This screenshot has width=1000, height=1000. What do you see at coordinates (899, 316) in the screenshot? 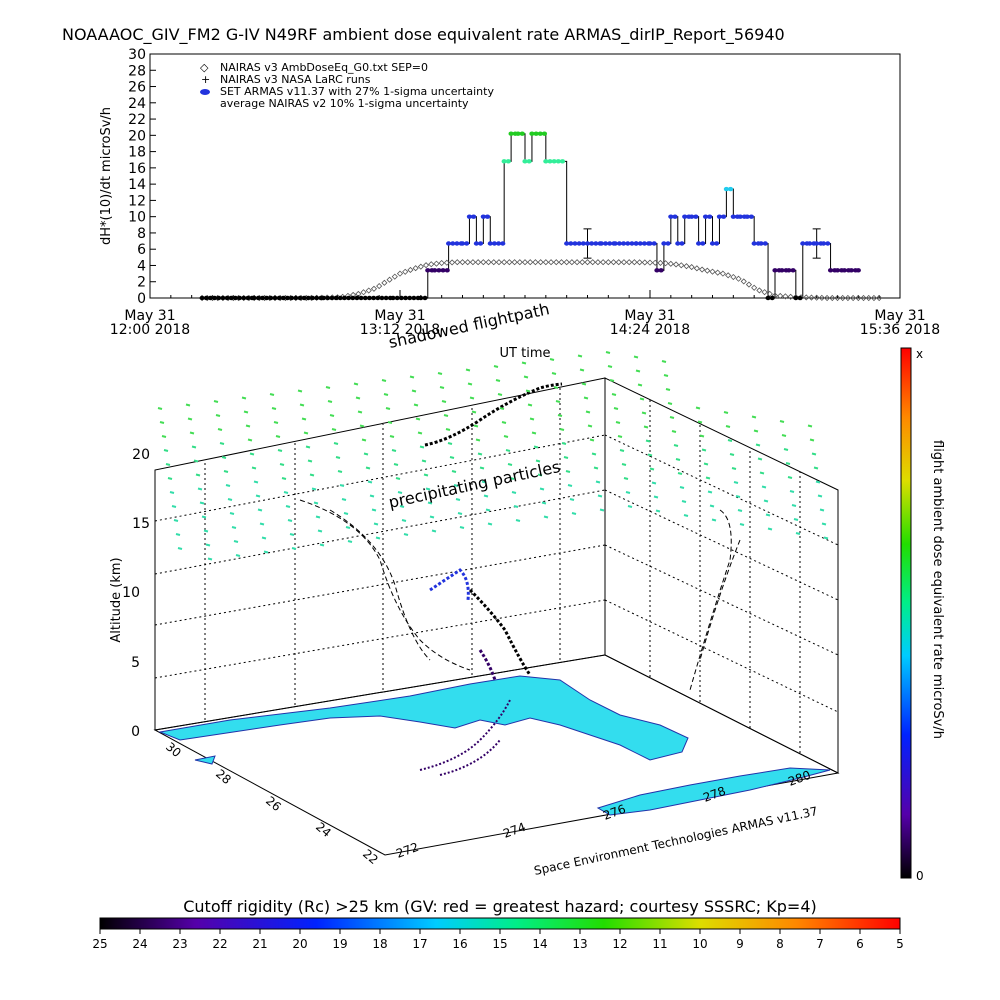
I see `x-tick-label-date: May 31` at bounding box center [899, 316].